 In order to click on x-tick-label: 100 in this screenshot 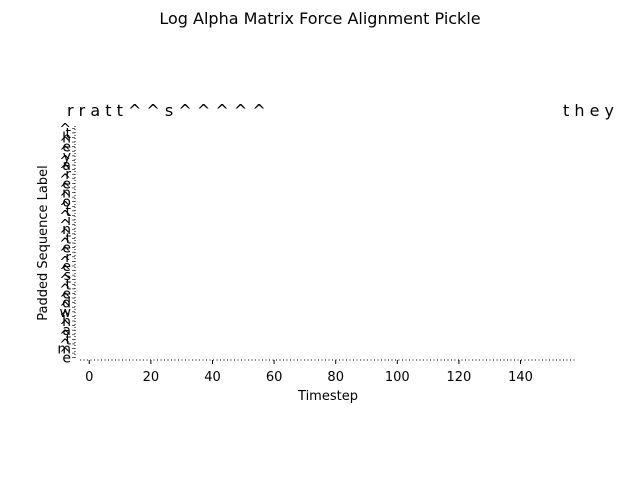, I will do `click(397, 377)`.